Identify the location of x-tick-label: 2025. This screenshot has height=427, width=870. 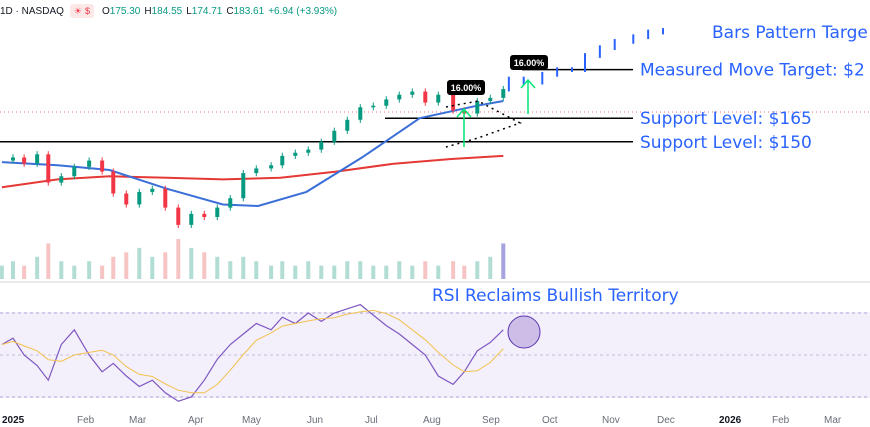
(13, 420).